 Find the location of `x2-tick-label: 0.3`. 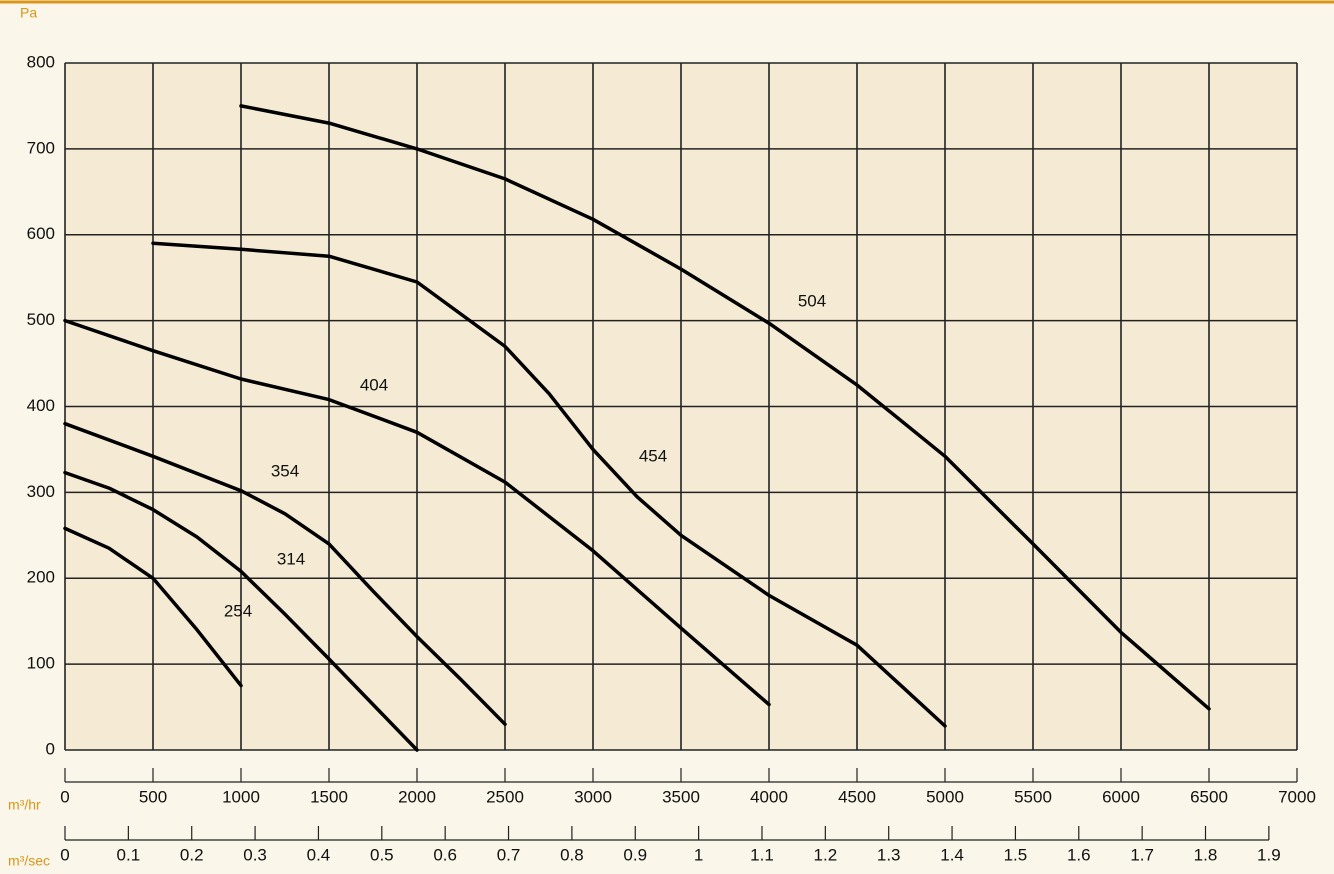

x2-tick-label: 0.3 is located at coordinates (255, 854).